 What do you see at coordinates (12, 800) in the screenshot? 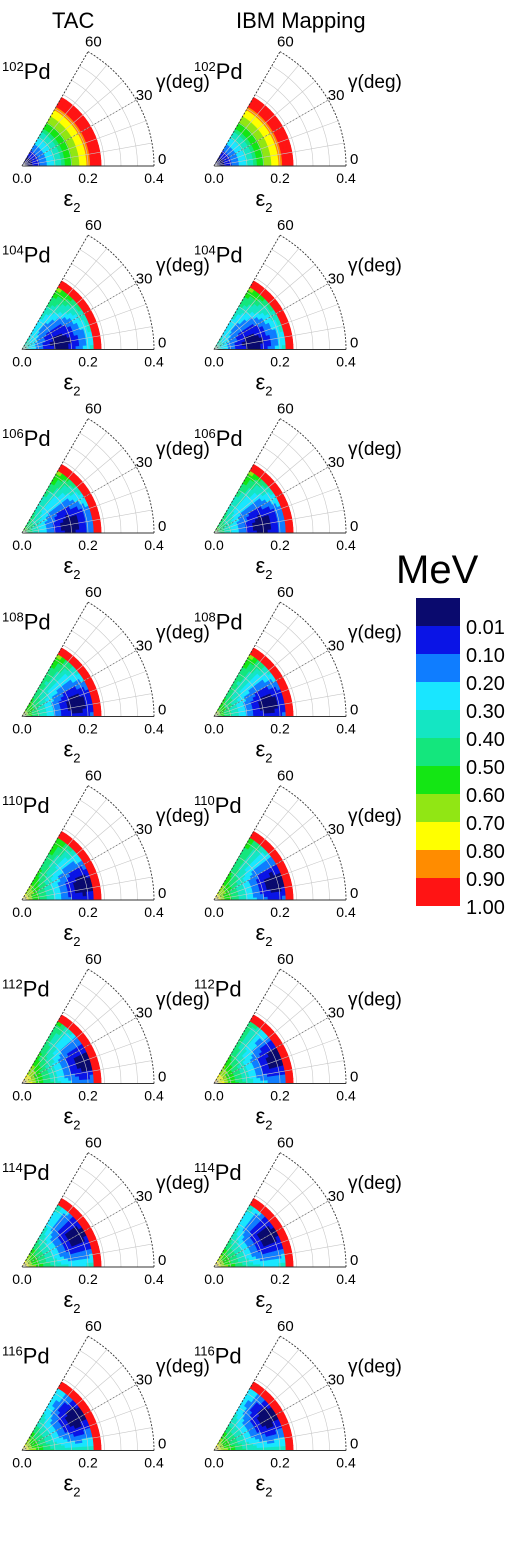
I see `nucleus-mass-number: 110` at bounding box center [12, 800].